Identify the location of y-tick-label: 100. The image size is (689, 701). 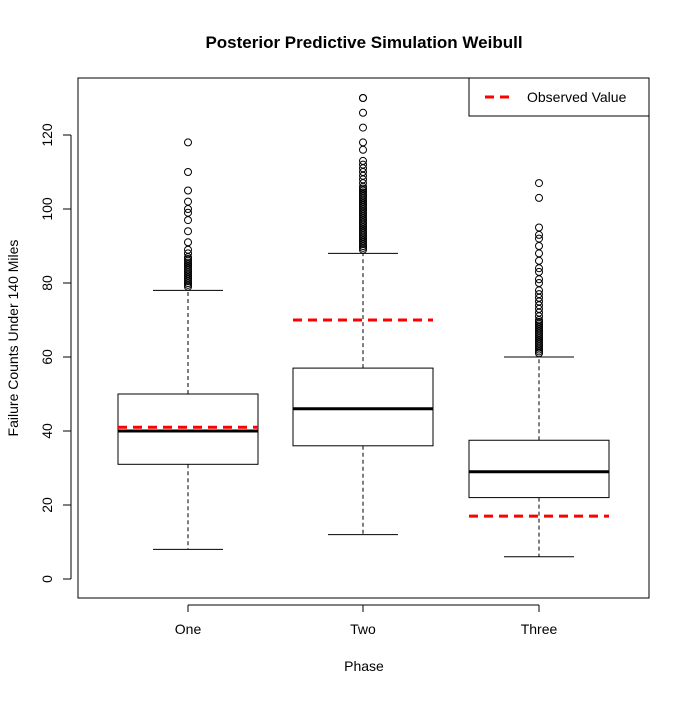
(47, 209).